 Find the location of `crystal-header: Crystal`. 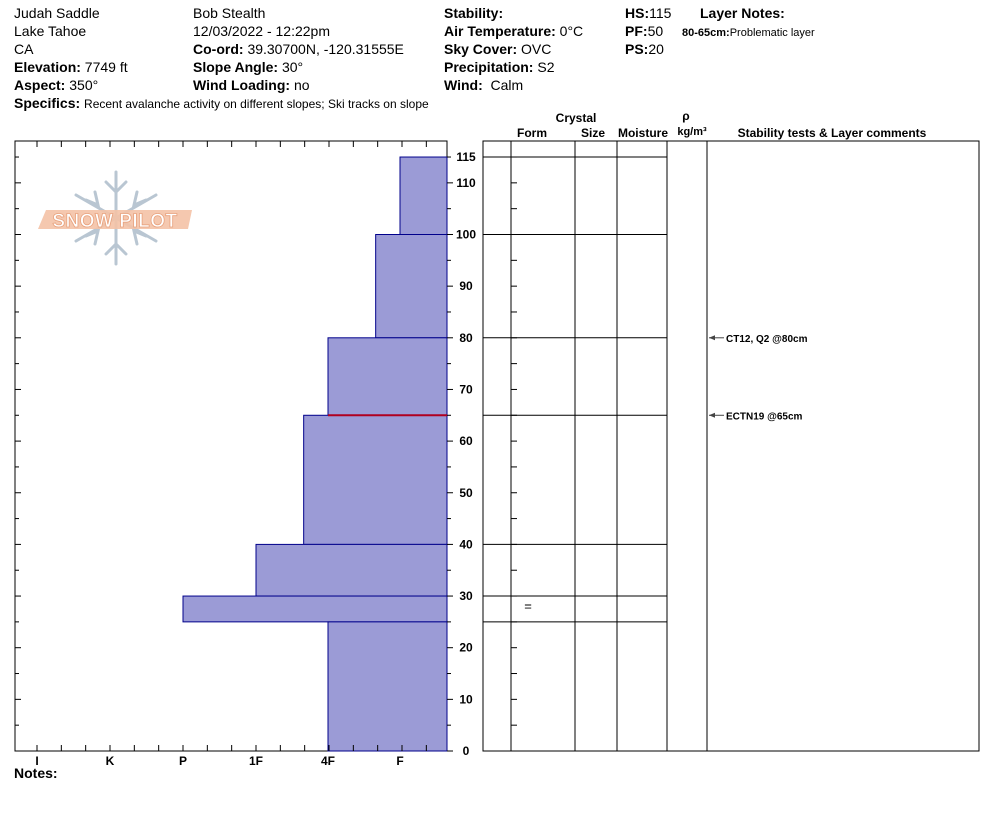

crystal-header: Crystal is located at coordinates (576, 118).